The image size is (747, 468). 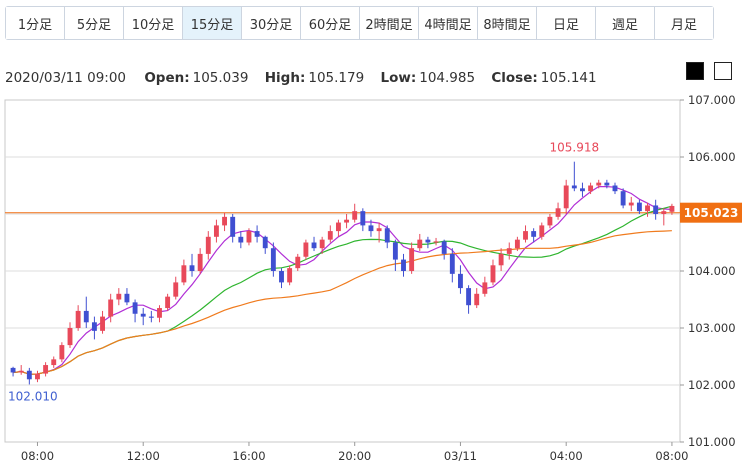 I want to click on tab-timeframe: 30分足, so click(x=271, y=23).